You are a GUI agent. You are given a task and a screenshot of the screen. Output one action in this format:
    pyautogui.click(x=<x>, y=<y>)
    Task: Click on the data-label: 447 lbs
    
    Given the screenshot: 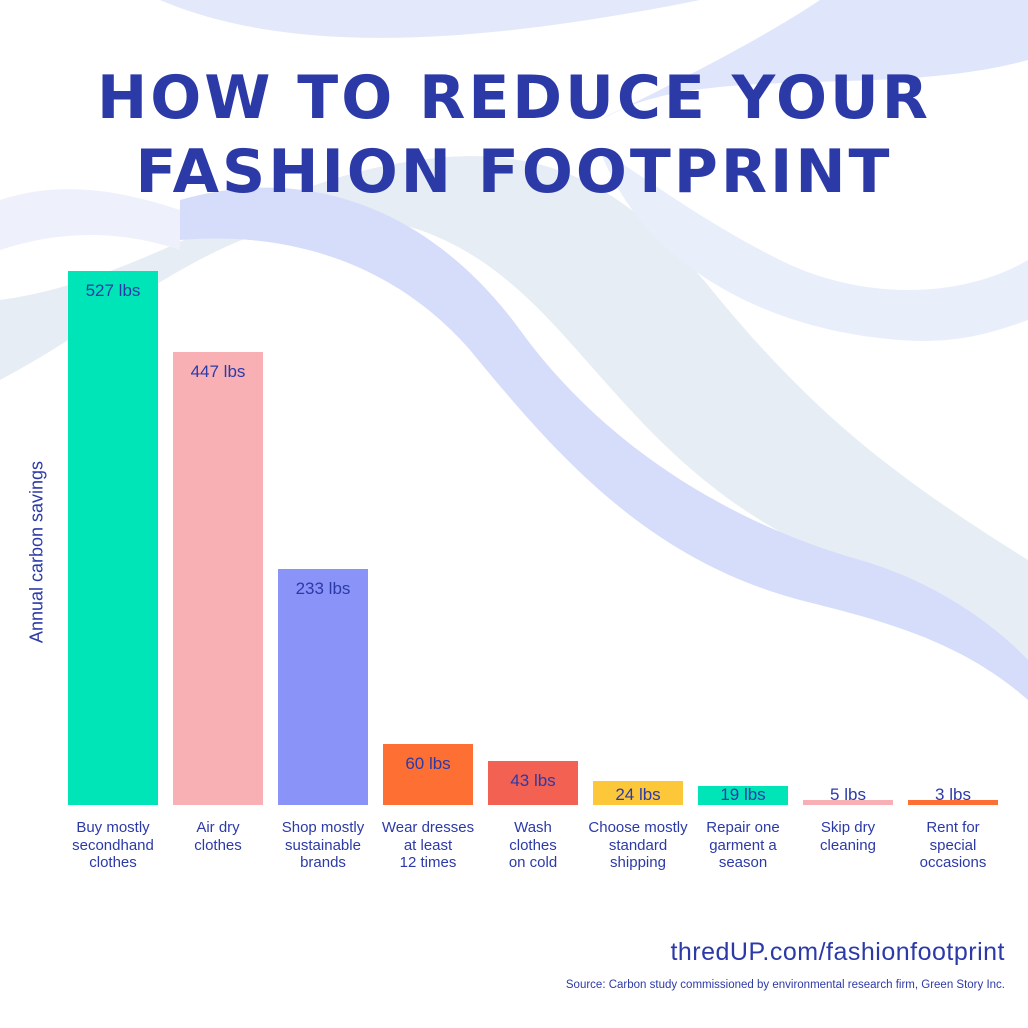 What is the action you would take?
    pyautogui.click(x=218, y=372)
    